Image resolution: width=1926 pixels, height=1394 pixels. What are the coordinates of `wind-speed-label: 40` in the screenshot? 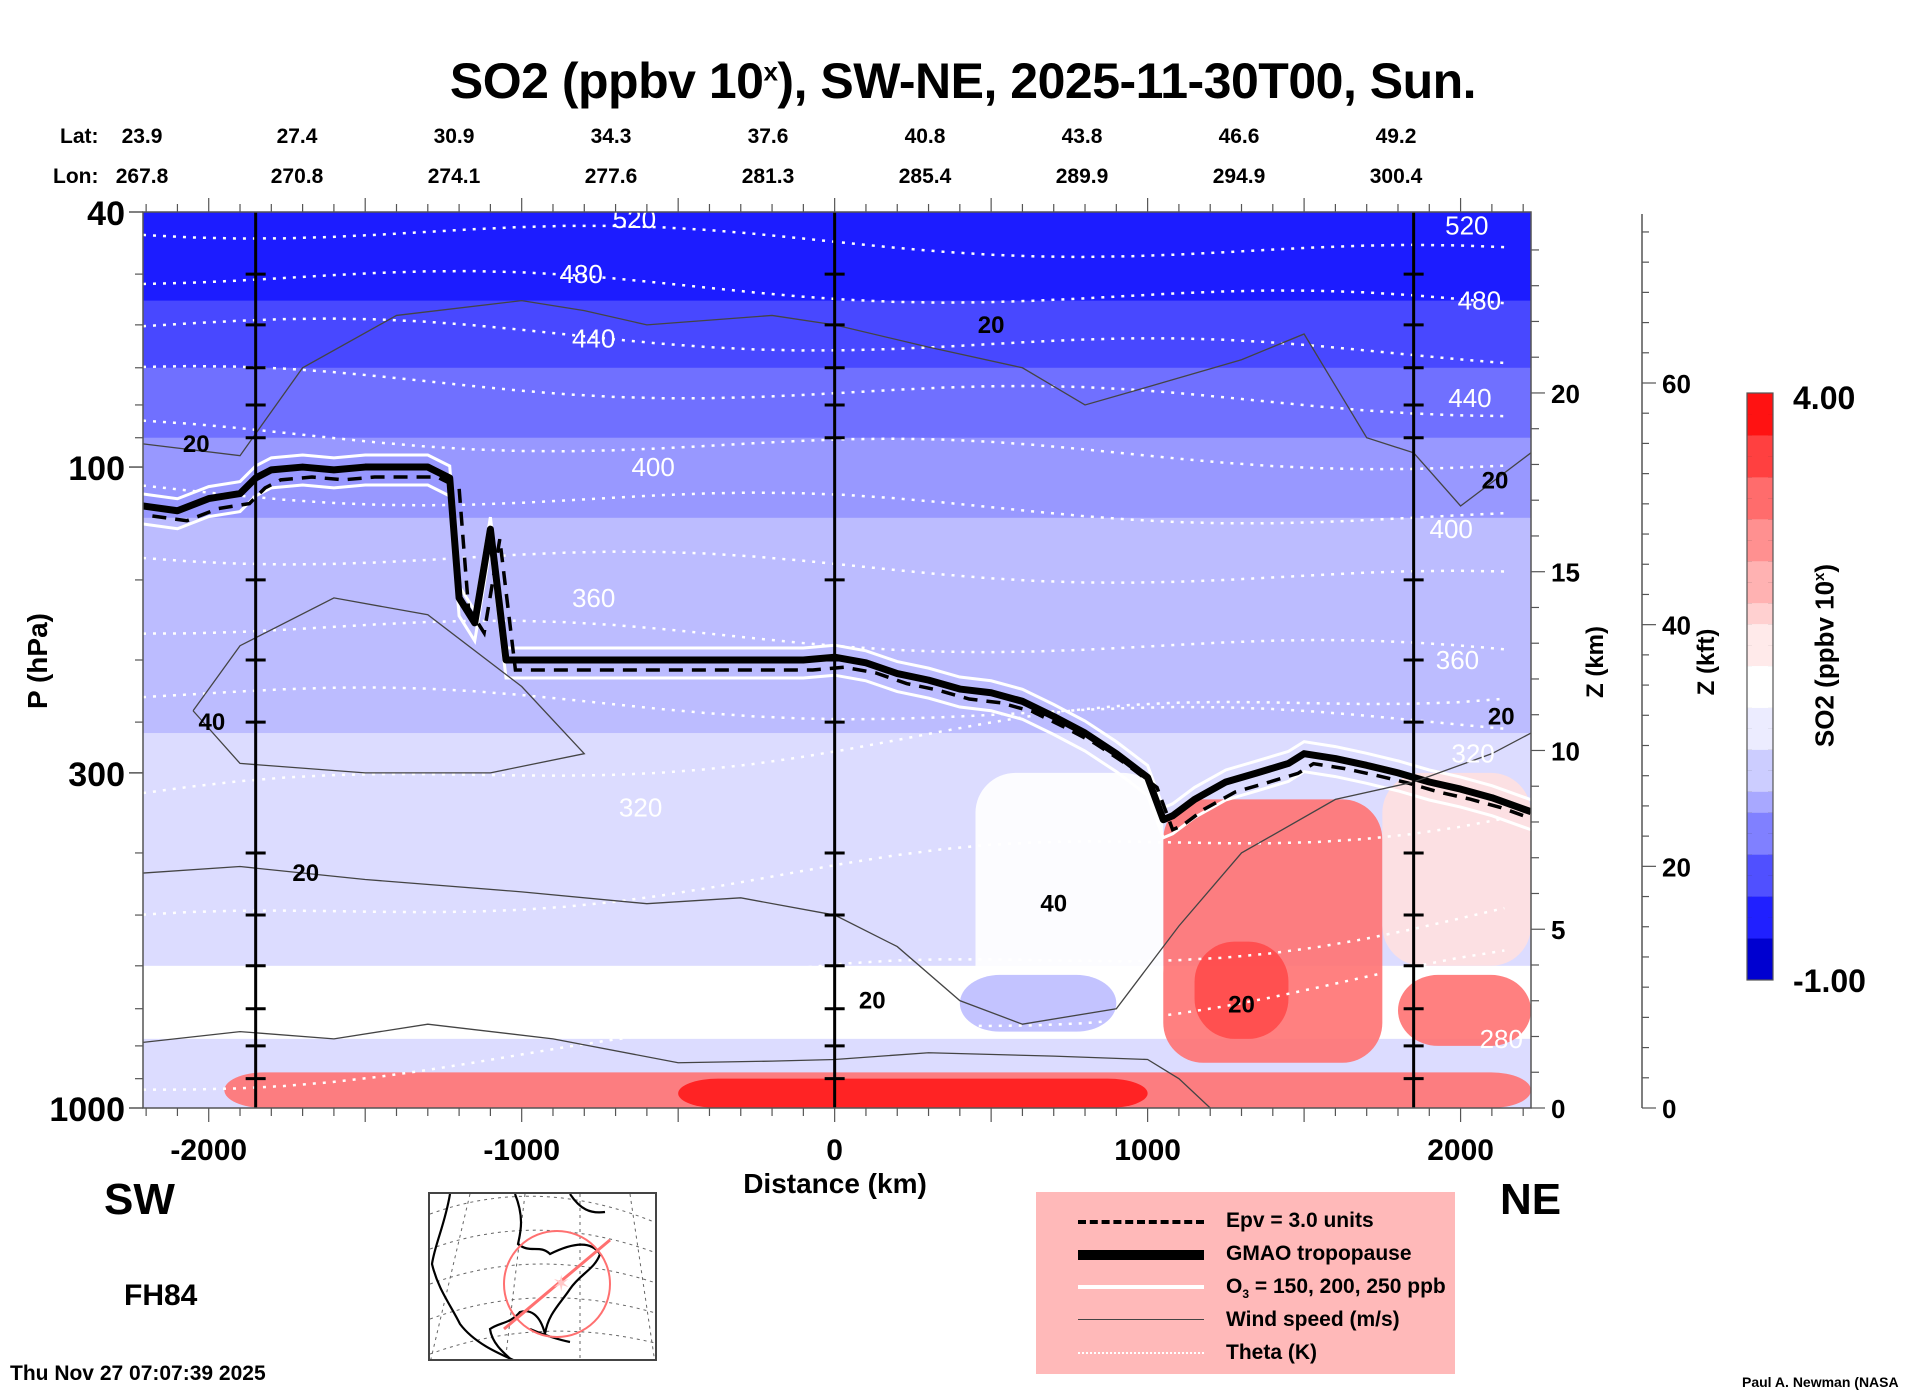 It's located at (212, 722).